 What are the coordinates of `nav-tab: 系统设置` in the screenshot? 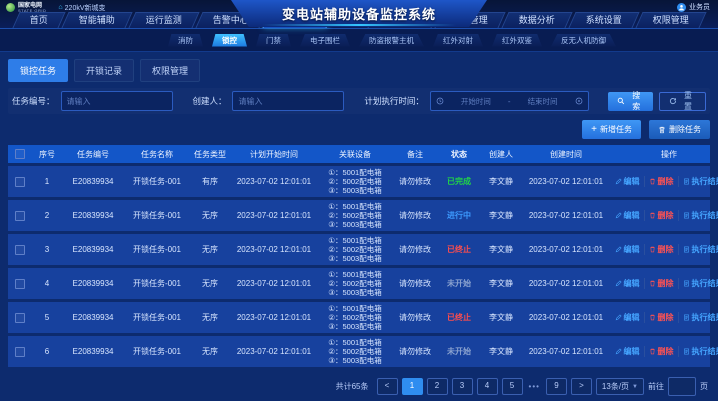 It's located at (604, 20).